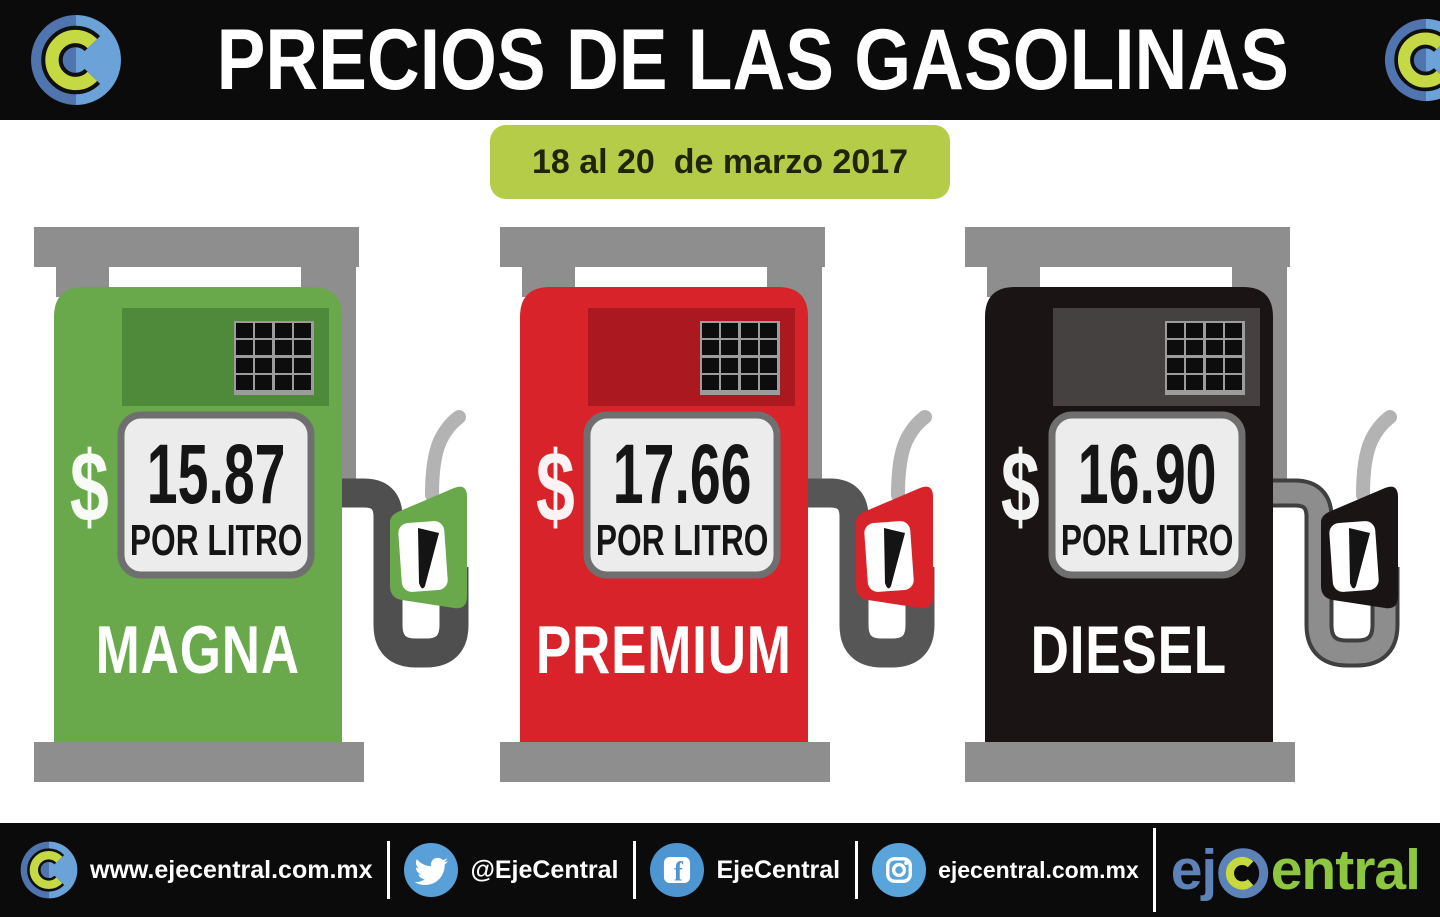 Image resolution: width=1440 pixels, height=917 pixels. What do you see at coordinates (1147, 475) in the screenshot?
I see `price-value: 16.90` at bounding box center [1147, 475].